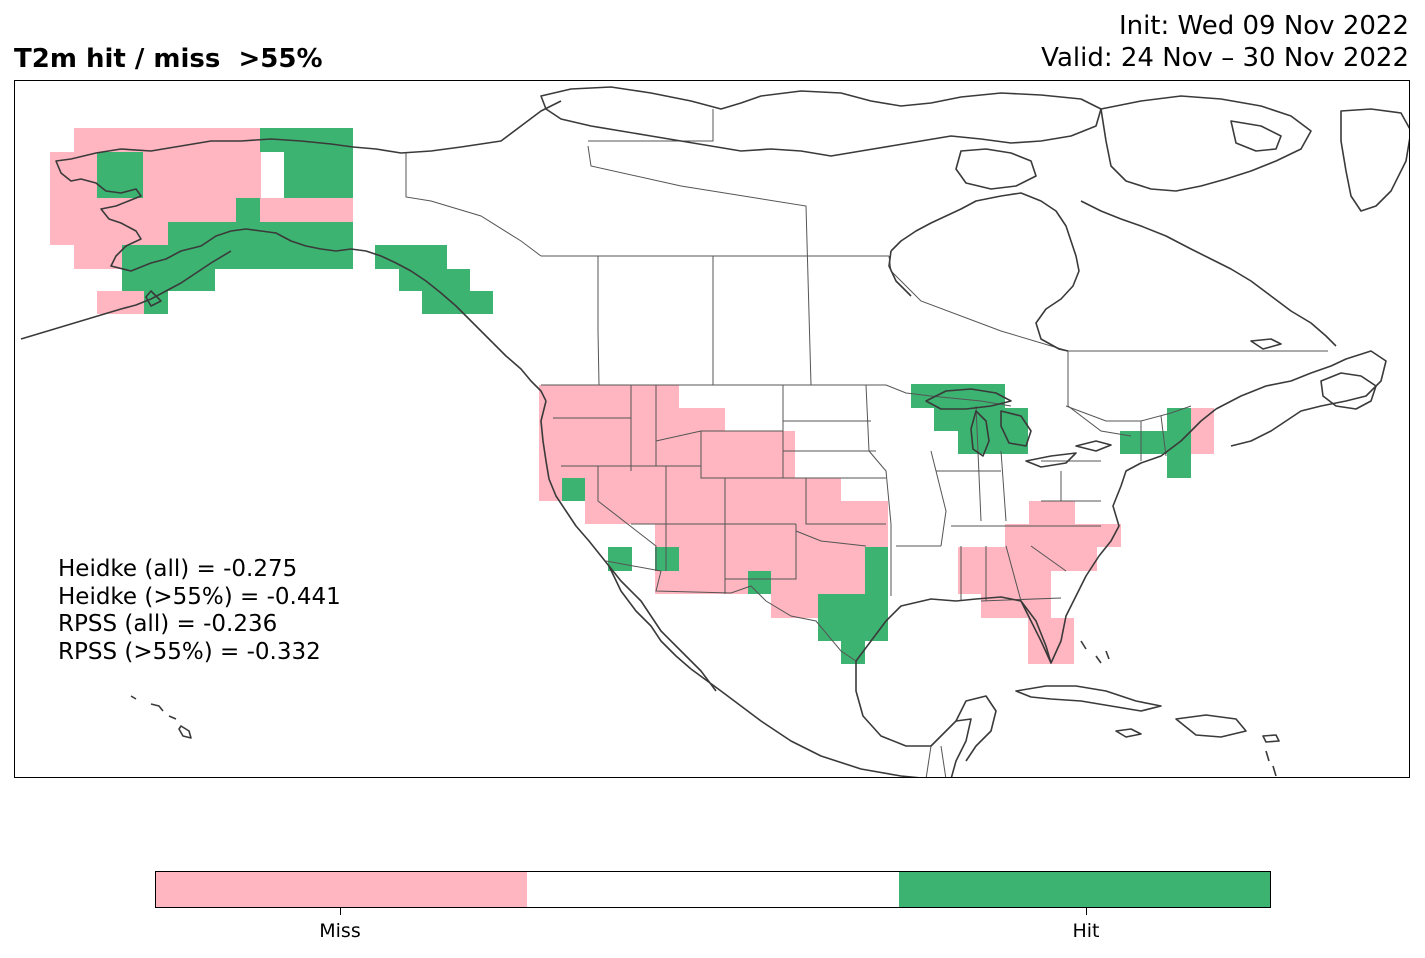  What do you see at coordinates (985, 272) in the screenshot?
I see `coastline-hudson` at bounding box center [985, 272].